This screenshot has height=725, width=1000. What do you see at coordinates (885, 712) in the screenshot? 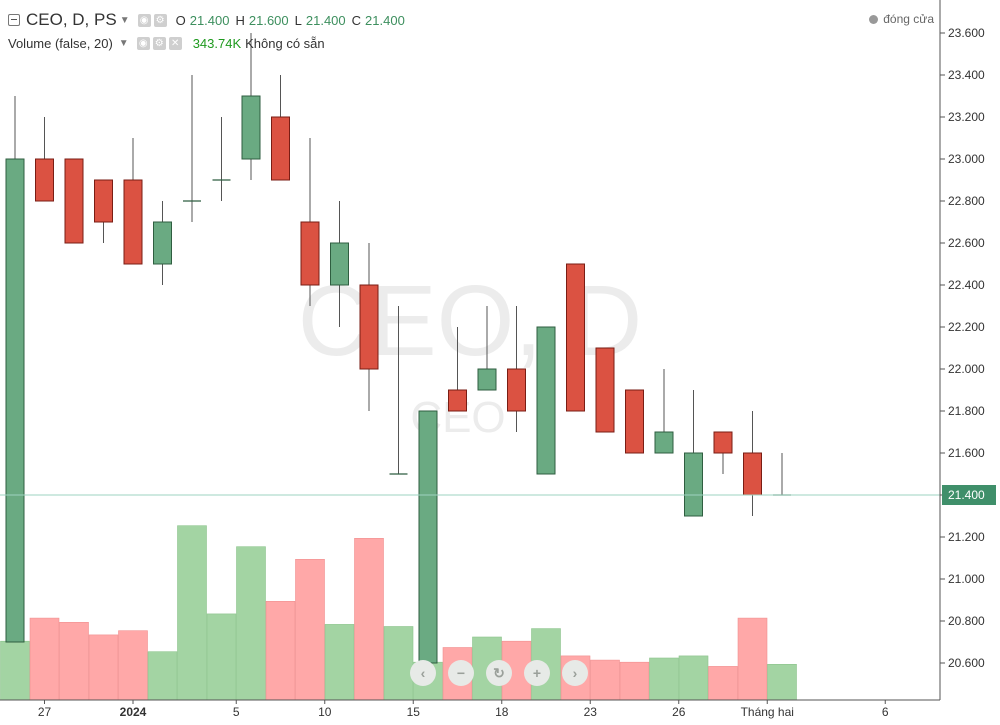
I see `x-tick-label: 6` at bounding box center [885, 712].